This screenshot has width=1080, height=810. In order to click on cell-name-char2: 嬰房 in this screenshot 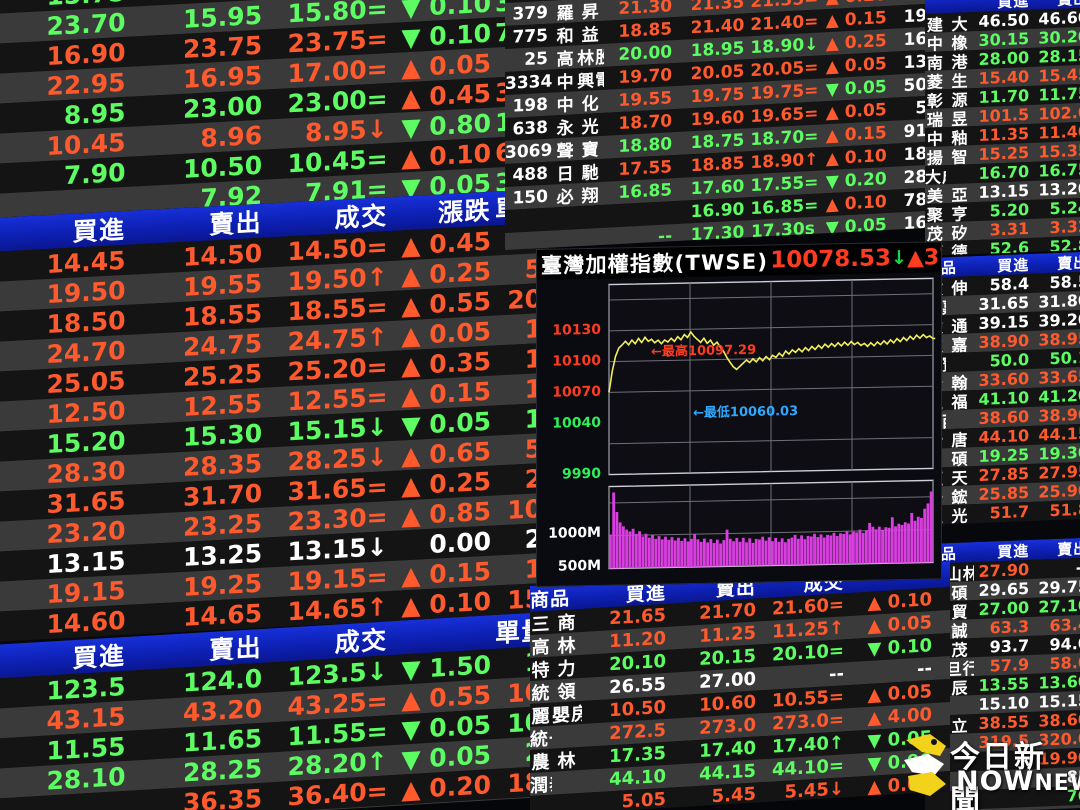, I will do `click(567, 714)`.